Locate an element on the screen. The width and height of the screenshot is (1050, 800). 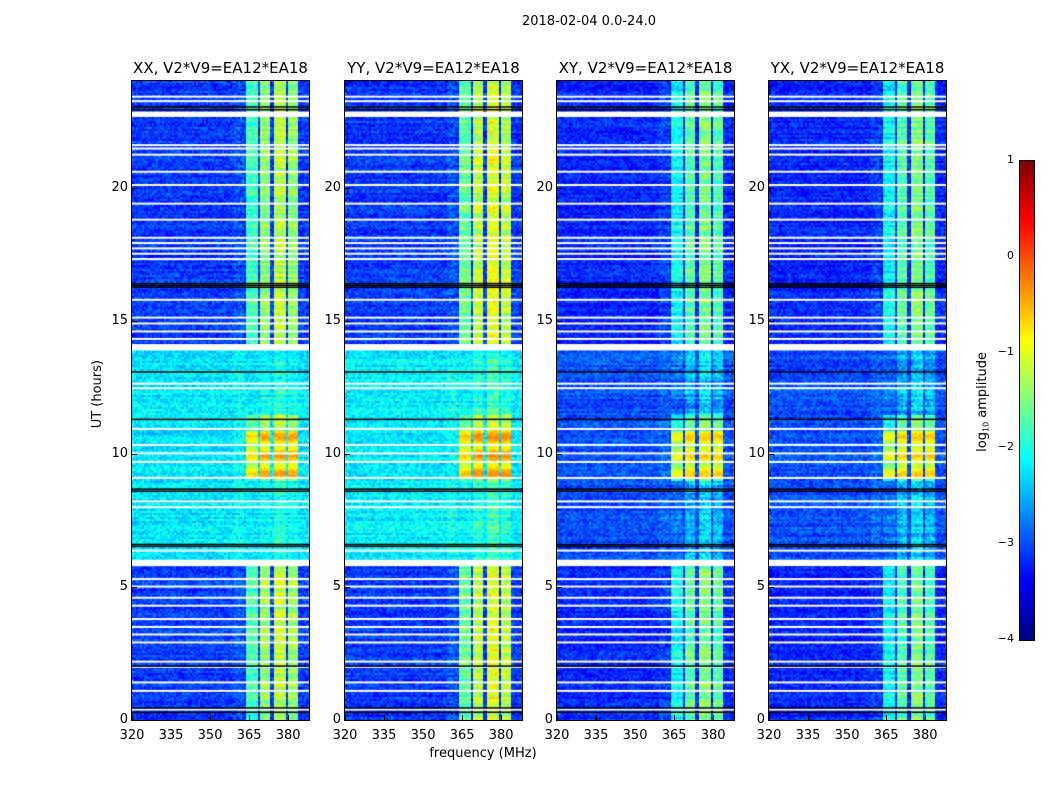
colorbar-tick-label: −3 is located at coordinates (1005, 543).